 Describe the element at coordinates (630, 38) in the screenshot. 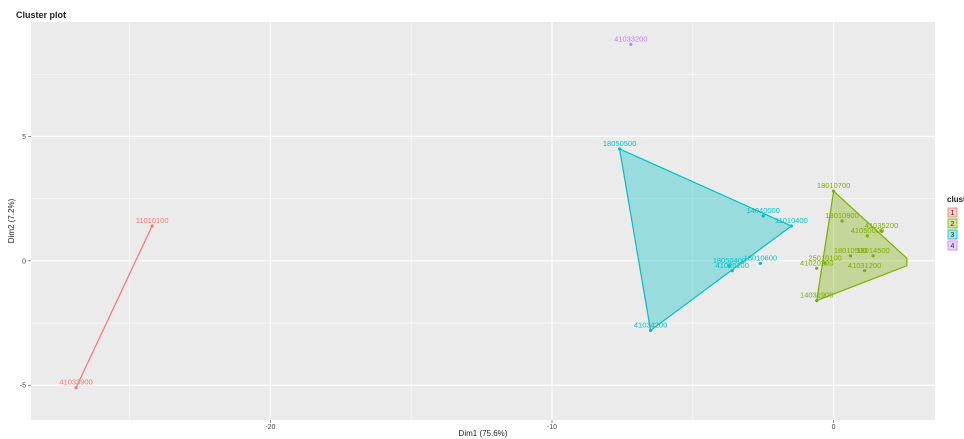

I see `label-41033200: 41033200` at that location.